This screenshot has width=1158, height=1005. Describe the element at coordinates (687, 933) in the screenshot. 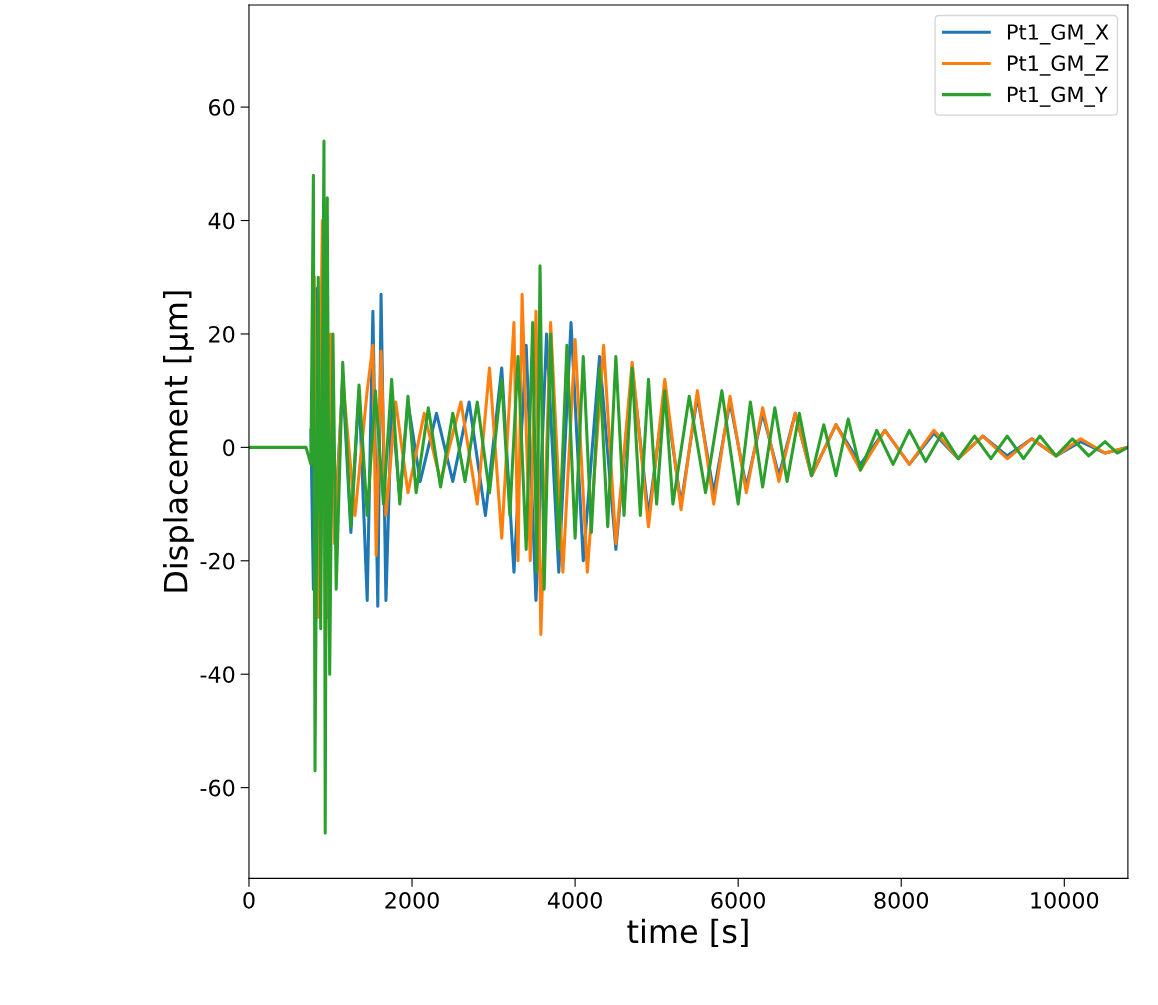

I see `x-axis-title: time [s]` at that location.